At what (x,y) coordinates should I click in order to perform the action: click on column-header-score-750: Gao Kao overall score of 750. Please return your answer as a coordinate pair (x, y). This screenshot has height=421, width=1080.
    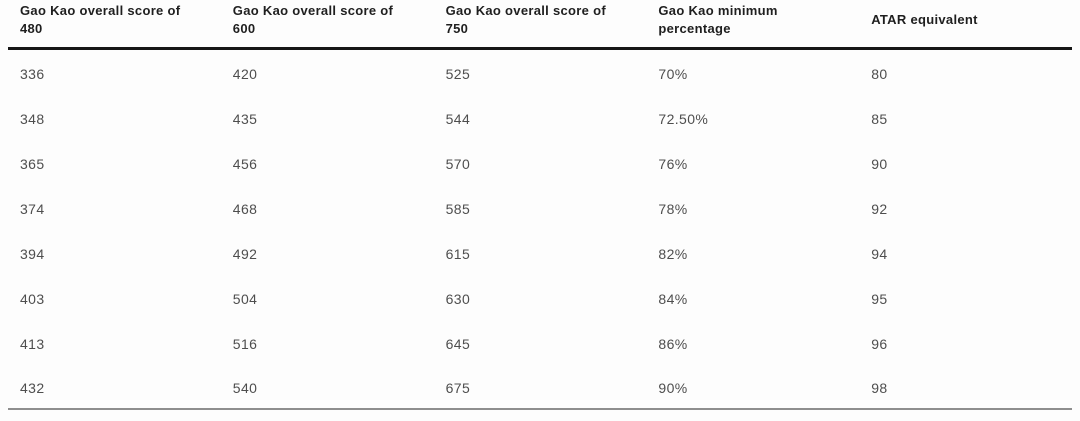
    Looking at the image, I should click on (540, 25).